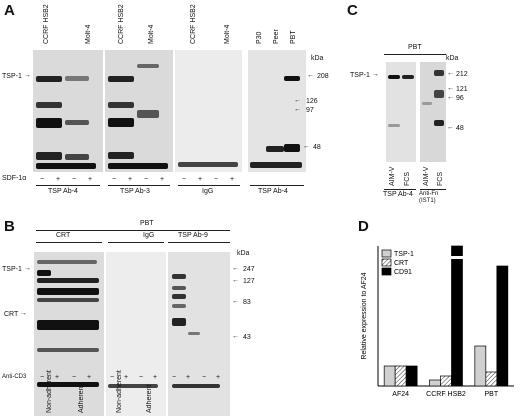 The width and height of the screenshot is (520, 416). What do you see at coordinates (492, 394) in the screenshot?
I see `category-label: PBT` at bounding box center [492, 394].